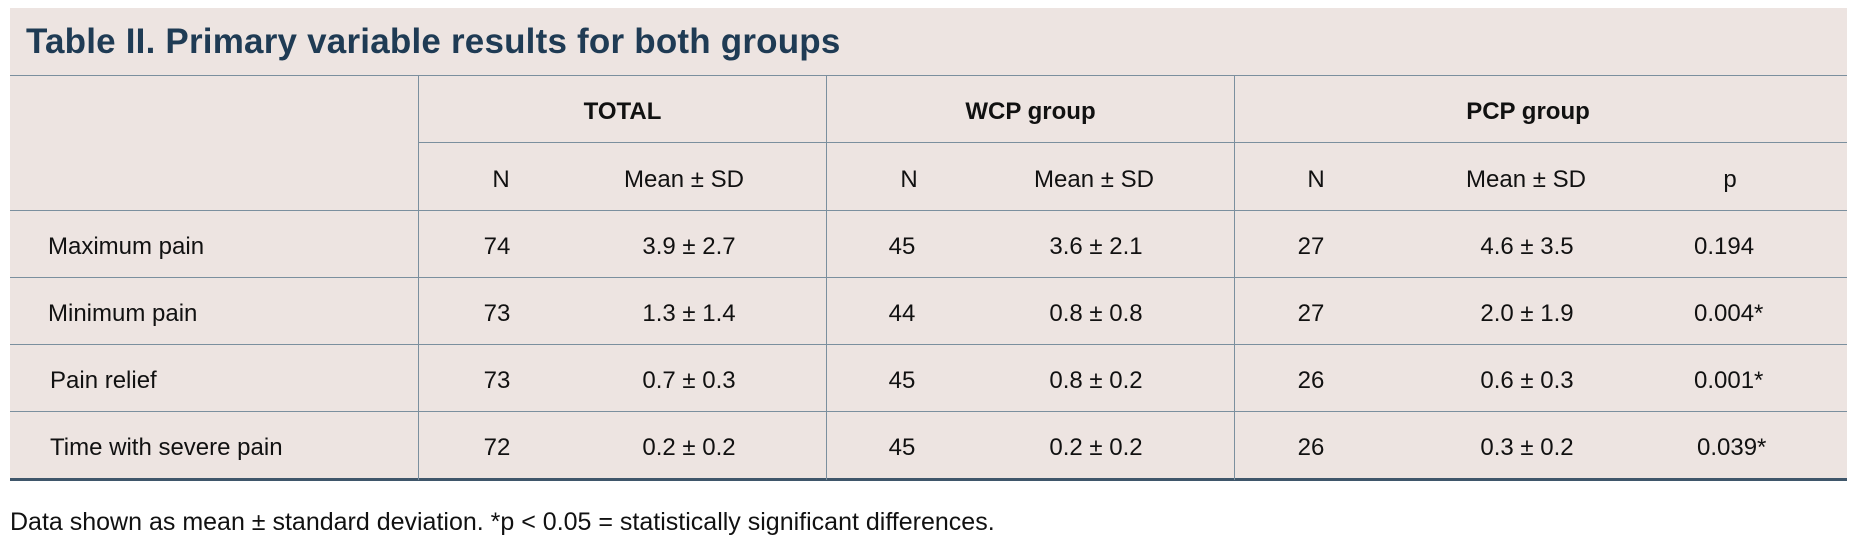 This screenshot has width=1857, height=556. Describe the element at coordinates (123, 313) in the screenshot. I see `row-label: Minimum pain` at that location.